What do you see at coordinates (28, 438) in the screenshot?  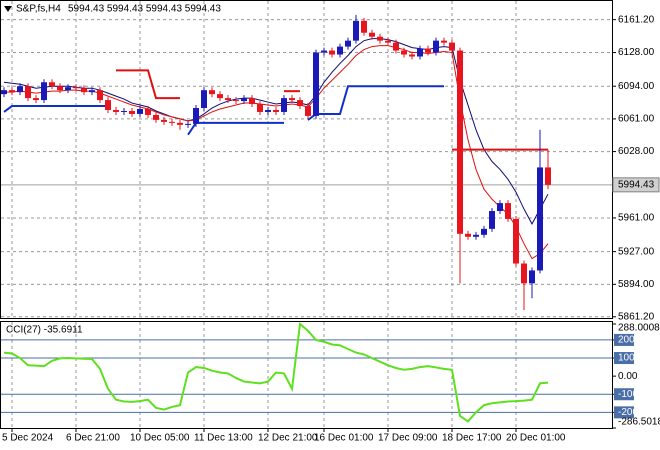 I see `x-tick-label: 5 Dec 2024` at bounding box center [28, 438].